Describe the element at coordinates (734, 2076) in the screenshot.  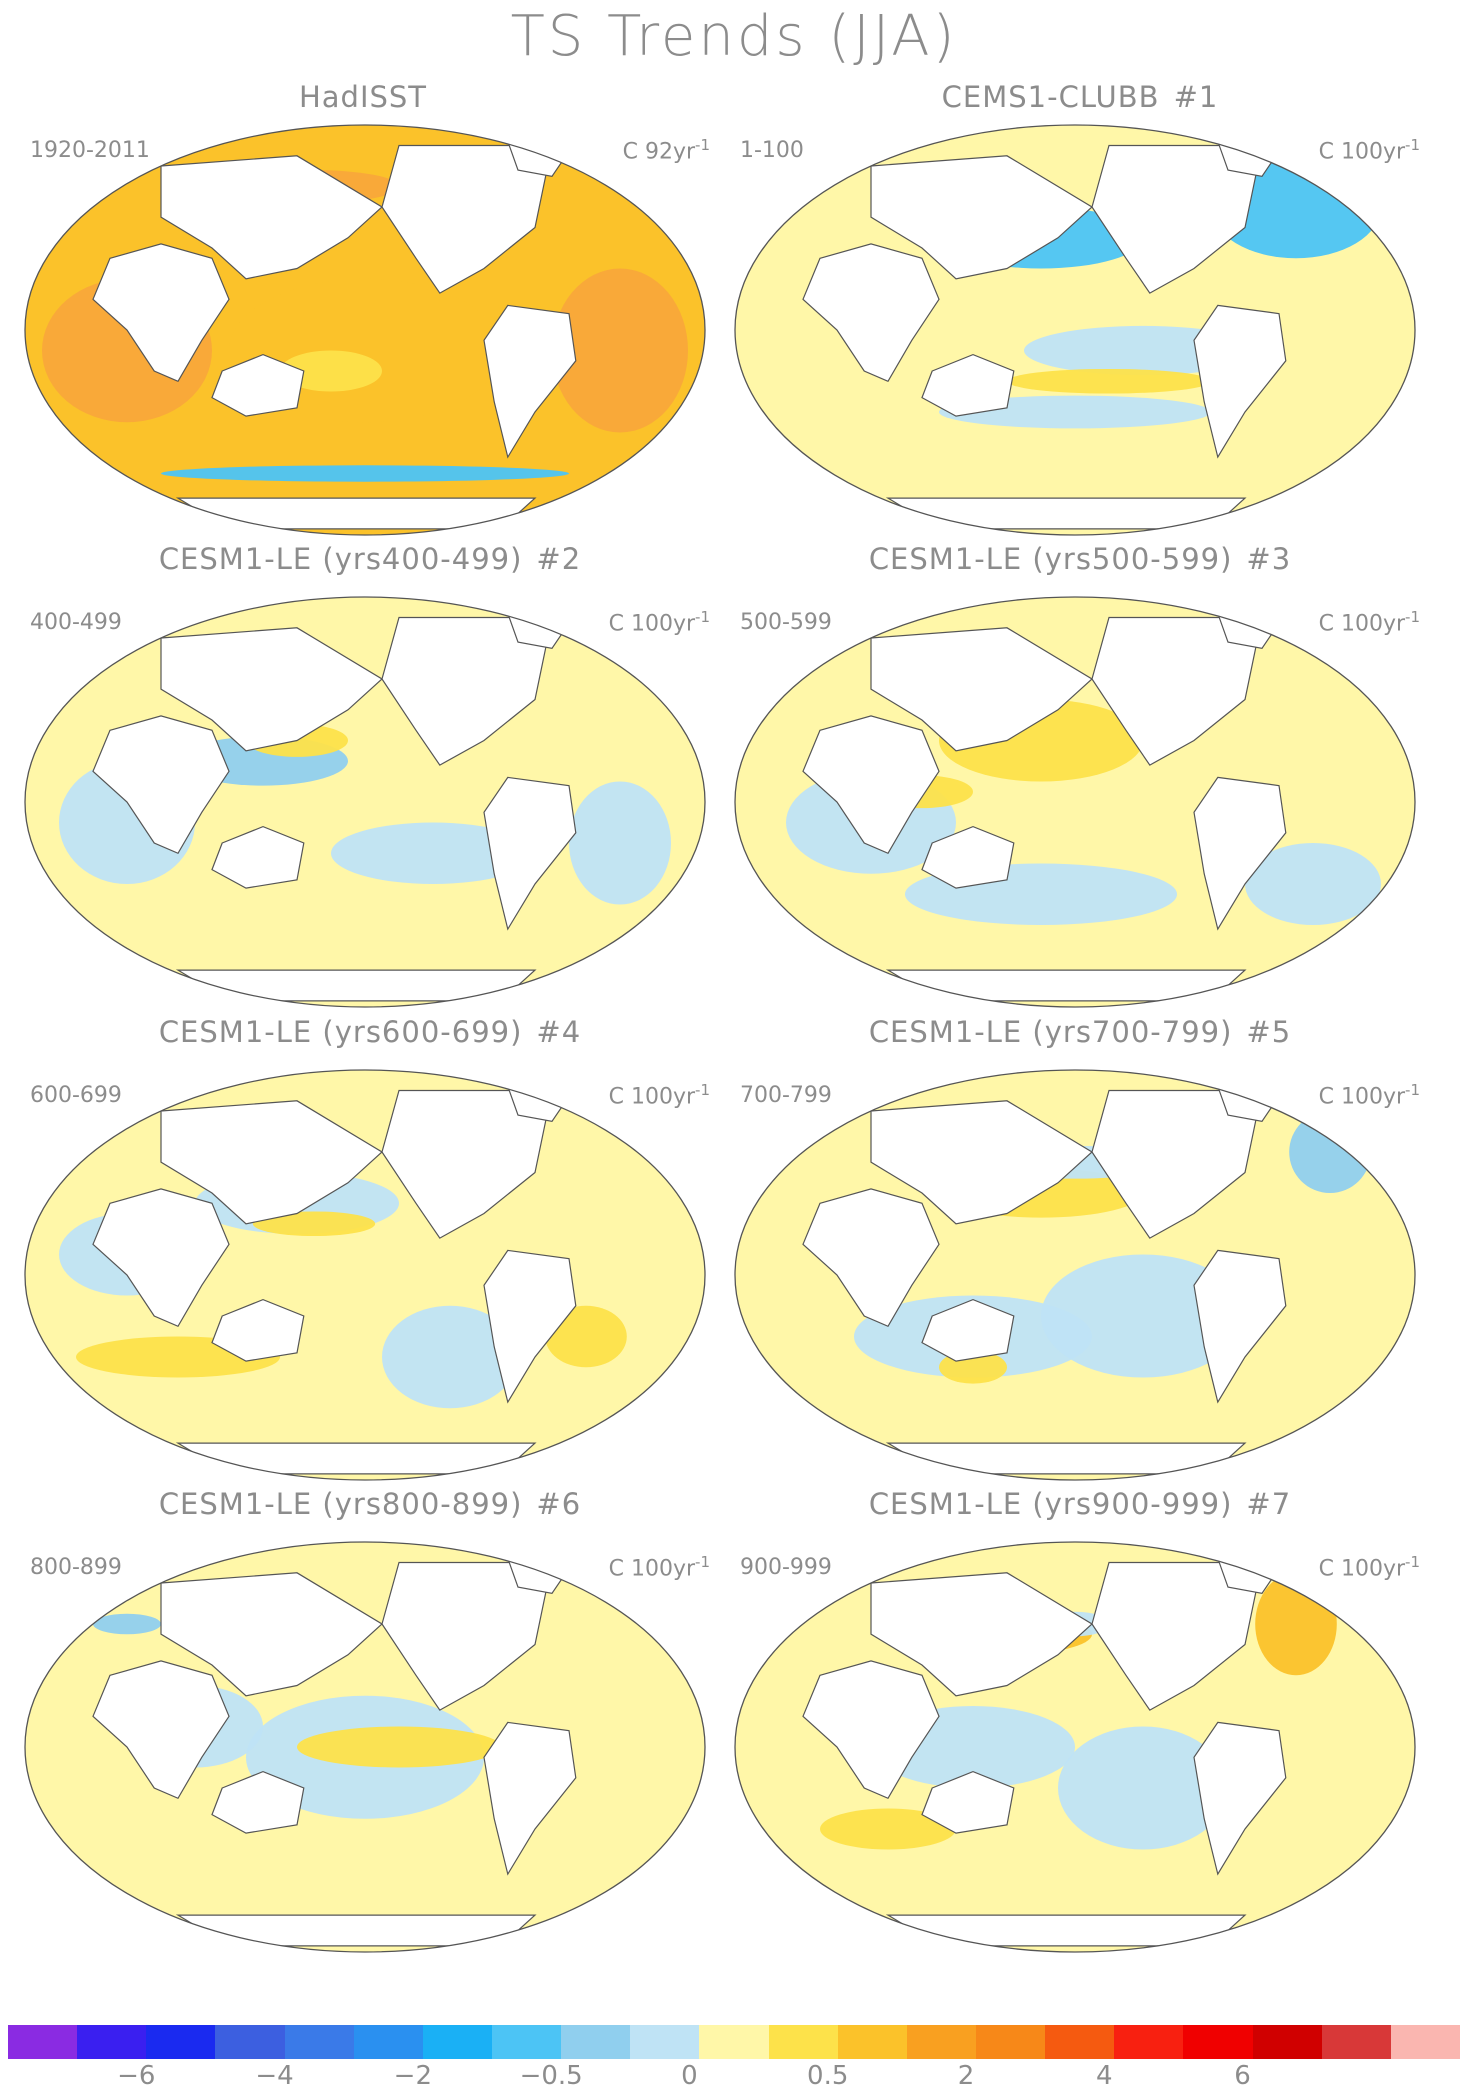
I see `colorbar-labels: −6 −4 −2 −0.5 0 0.5 2 4 6` at that location.